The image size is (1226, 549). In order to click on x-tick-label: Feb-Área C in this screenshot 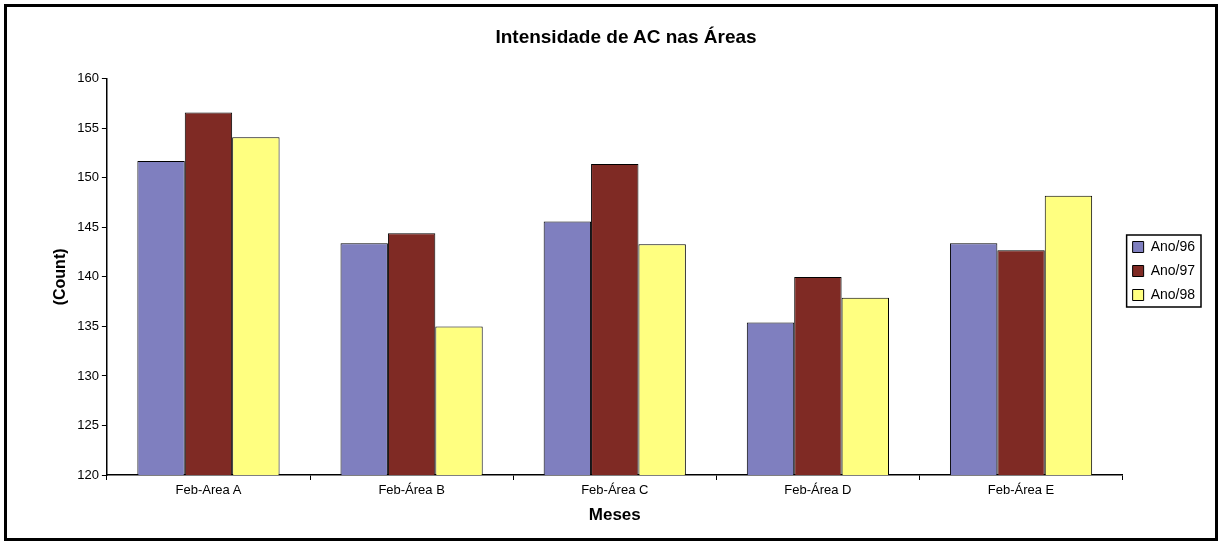, I will do `click(615, 490)`.